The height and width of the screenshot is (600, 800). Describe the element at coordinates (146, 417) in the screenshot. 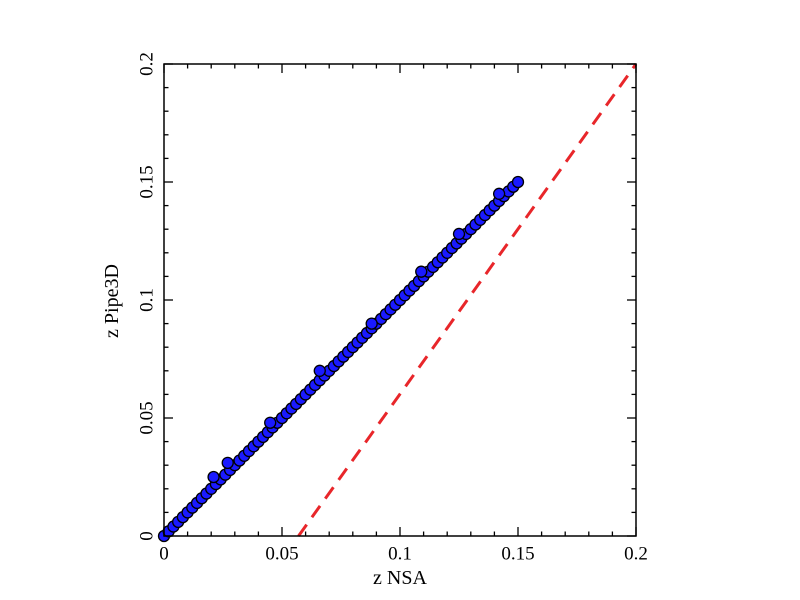

I see `y-tick-label: 0.05` at that location.